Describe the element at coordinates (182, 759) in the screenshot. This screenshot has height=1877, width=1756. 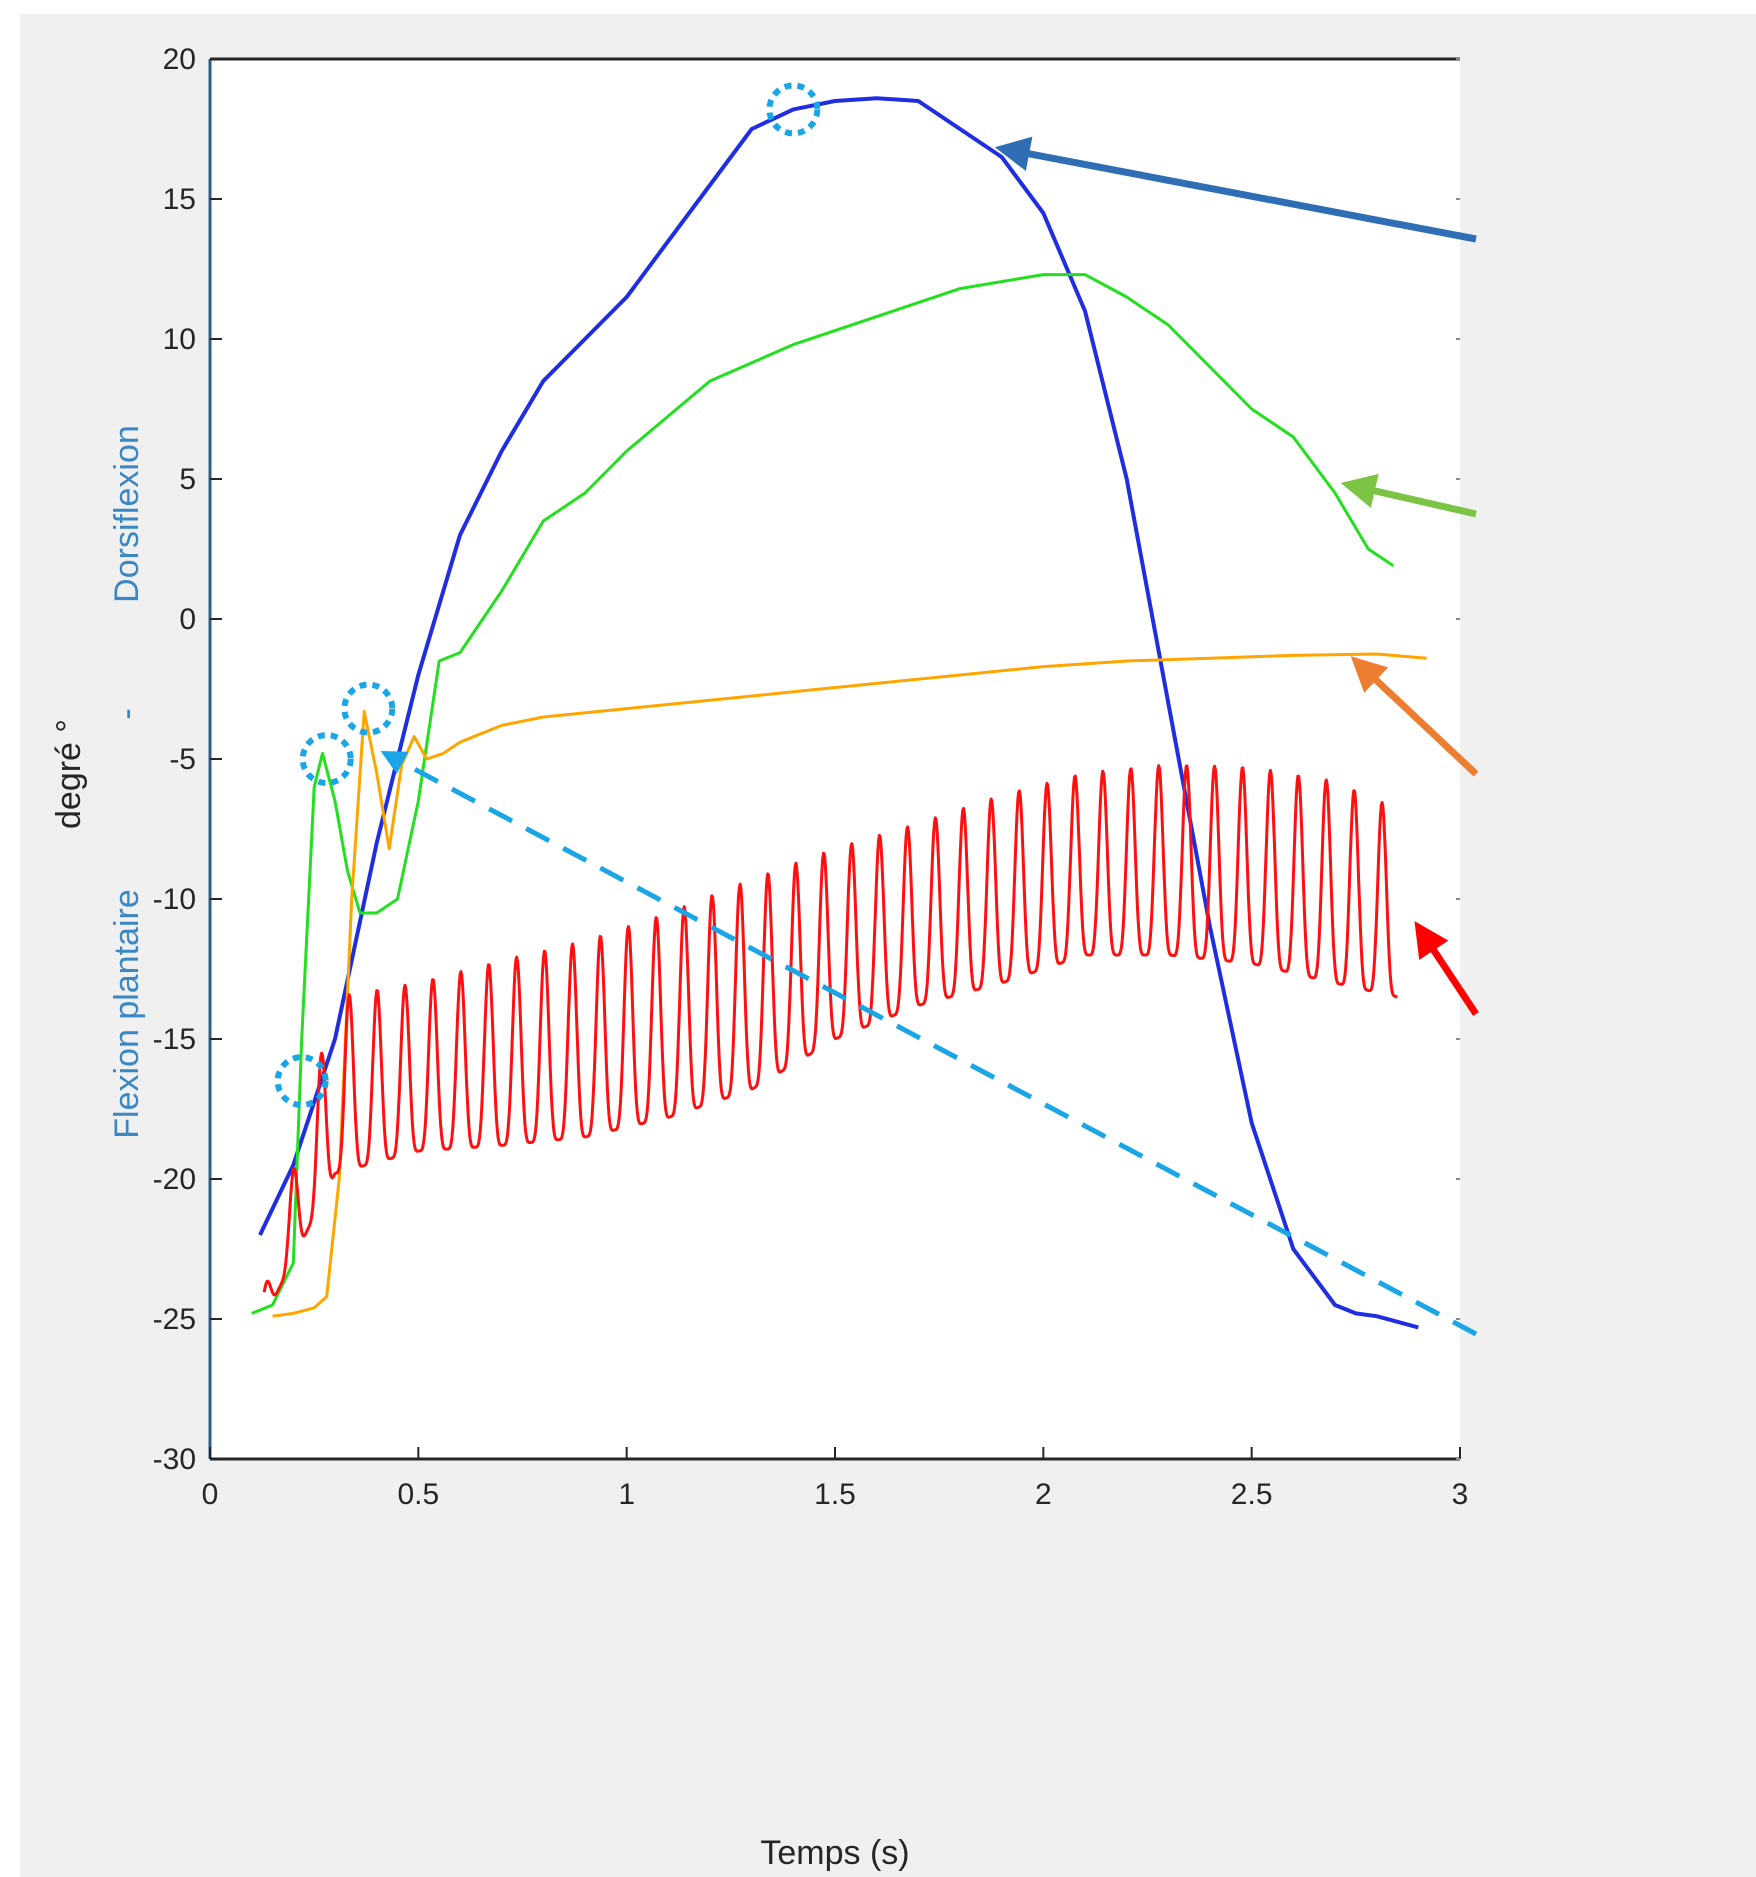
I see `y-tick-label: -5` at that location.